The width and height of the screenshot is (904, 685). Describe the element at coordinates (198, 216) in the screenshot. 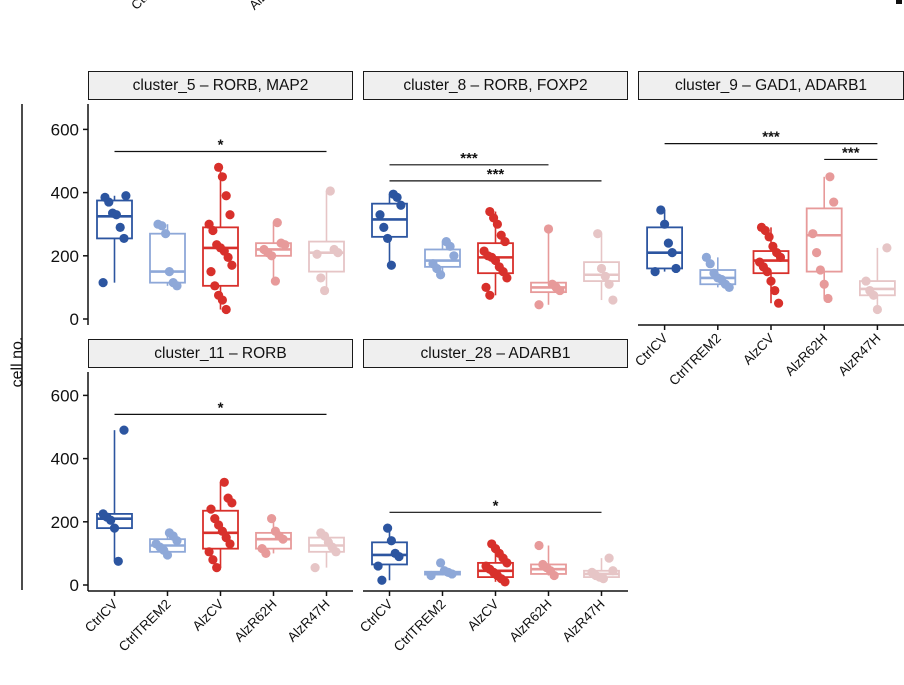

I see `panel-0: 0 200 400 600 *` at that location.